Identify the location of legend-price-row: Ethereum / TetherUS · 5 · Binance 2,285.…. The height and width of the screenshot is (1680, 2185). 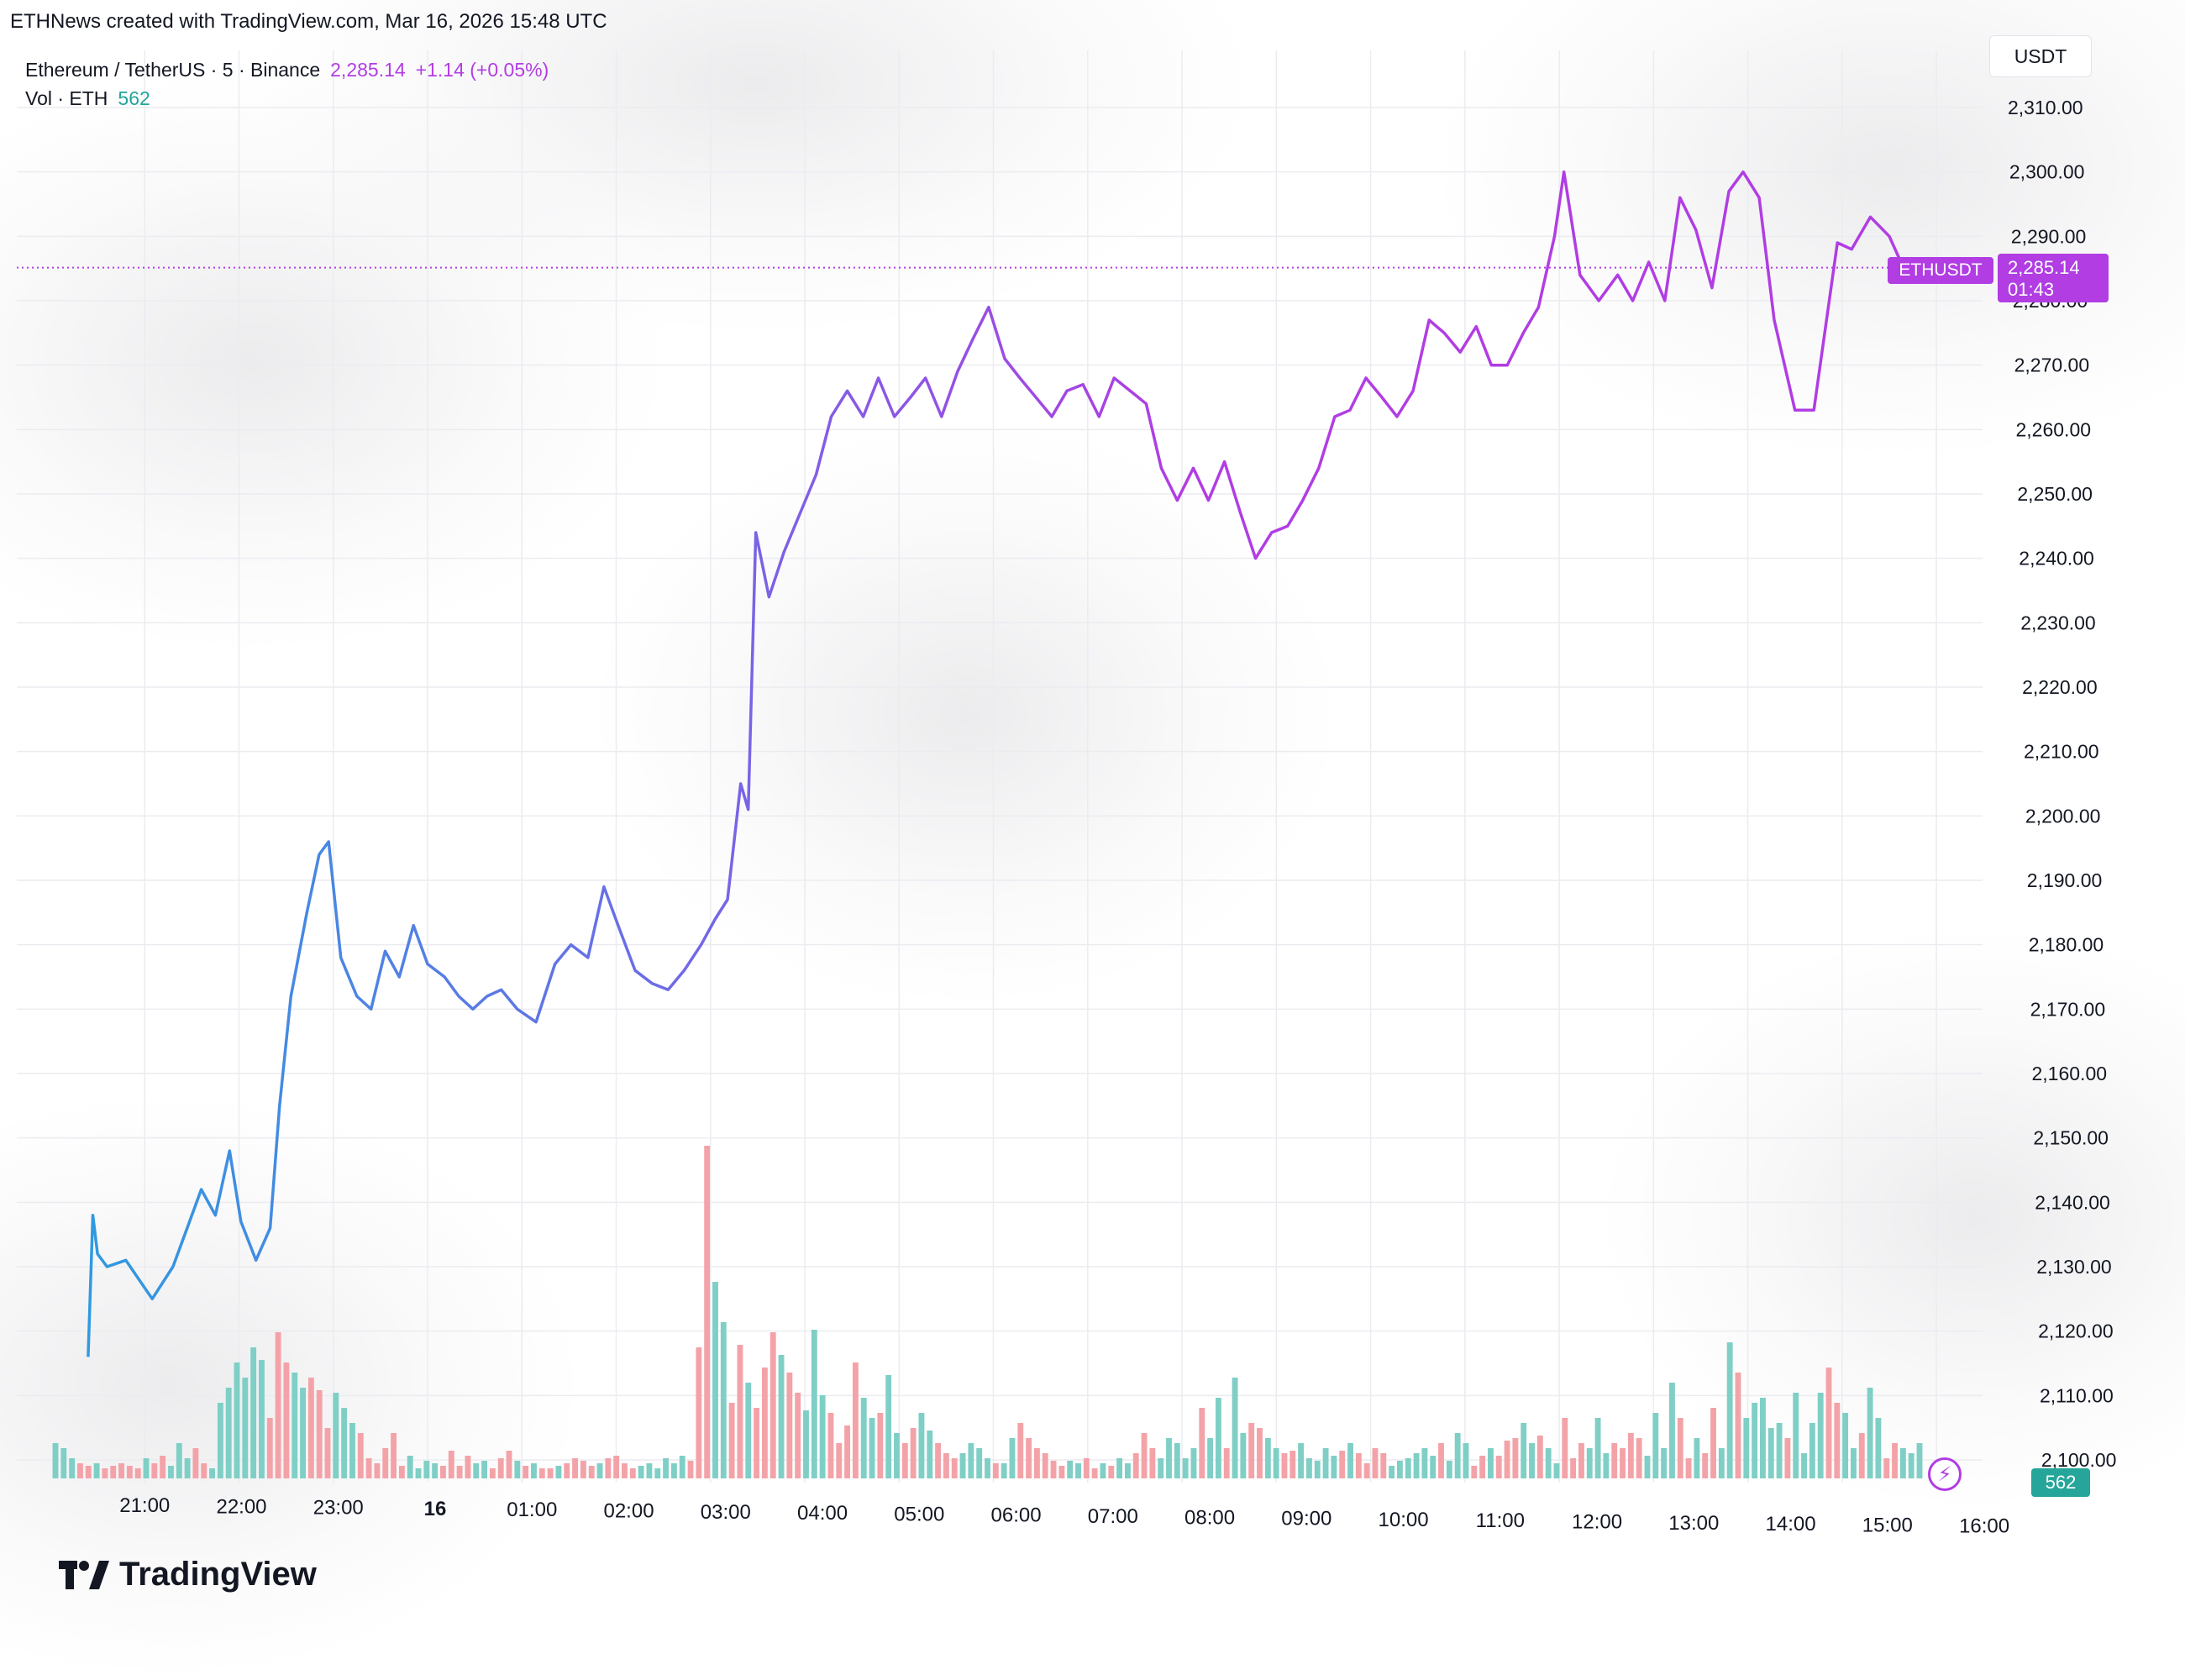
(287, 69).